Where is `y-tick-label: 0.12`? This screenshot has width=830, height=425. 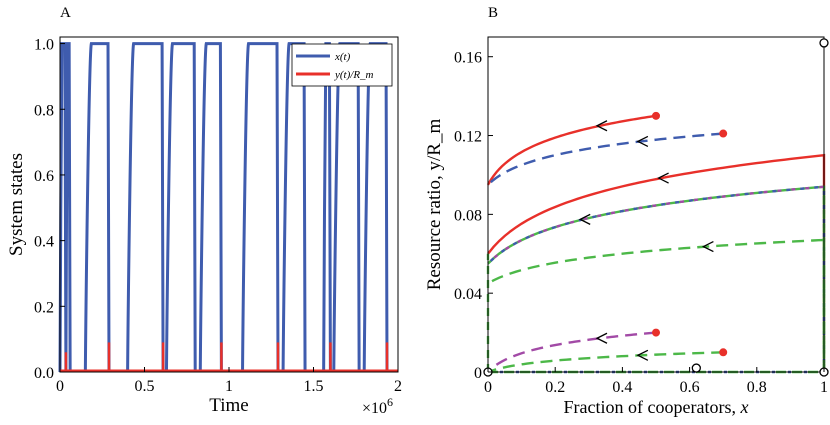 y-tick-label: 0.12 is located at coordinates (468, 137).